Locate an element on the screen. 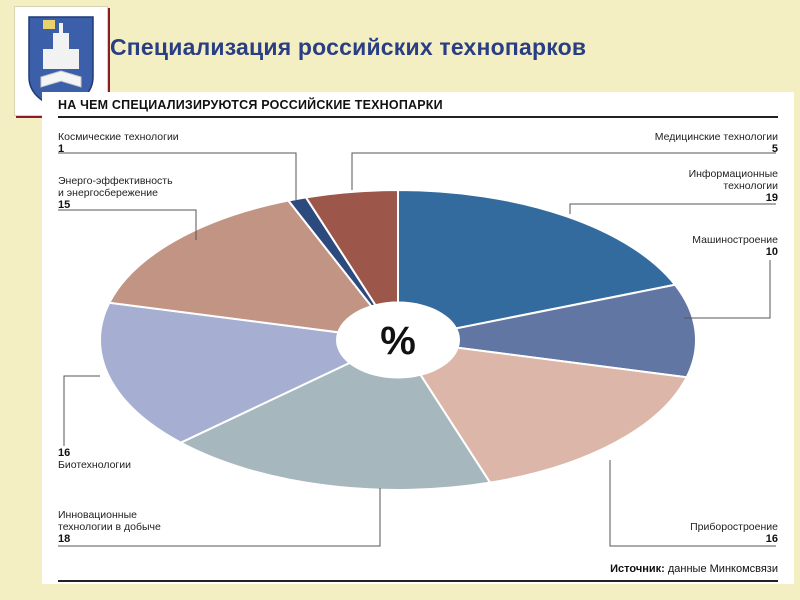 The height and width of the screenshot is (600, 800). slice-label-1: Информационные is located at coordinates (734, 174).